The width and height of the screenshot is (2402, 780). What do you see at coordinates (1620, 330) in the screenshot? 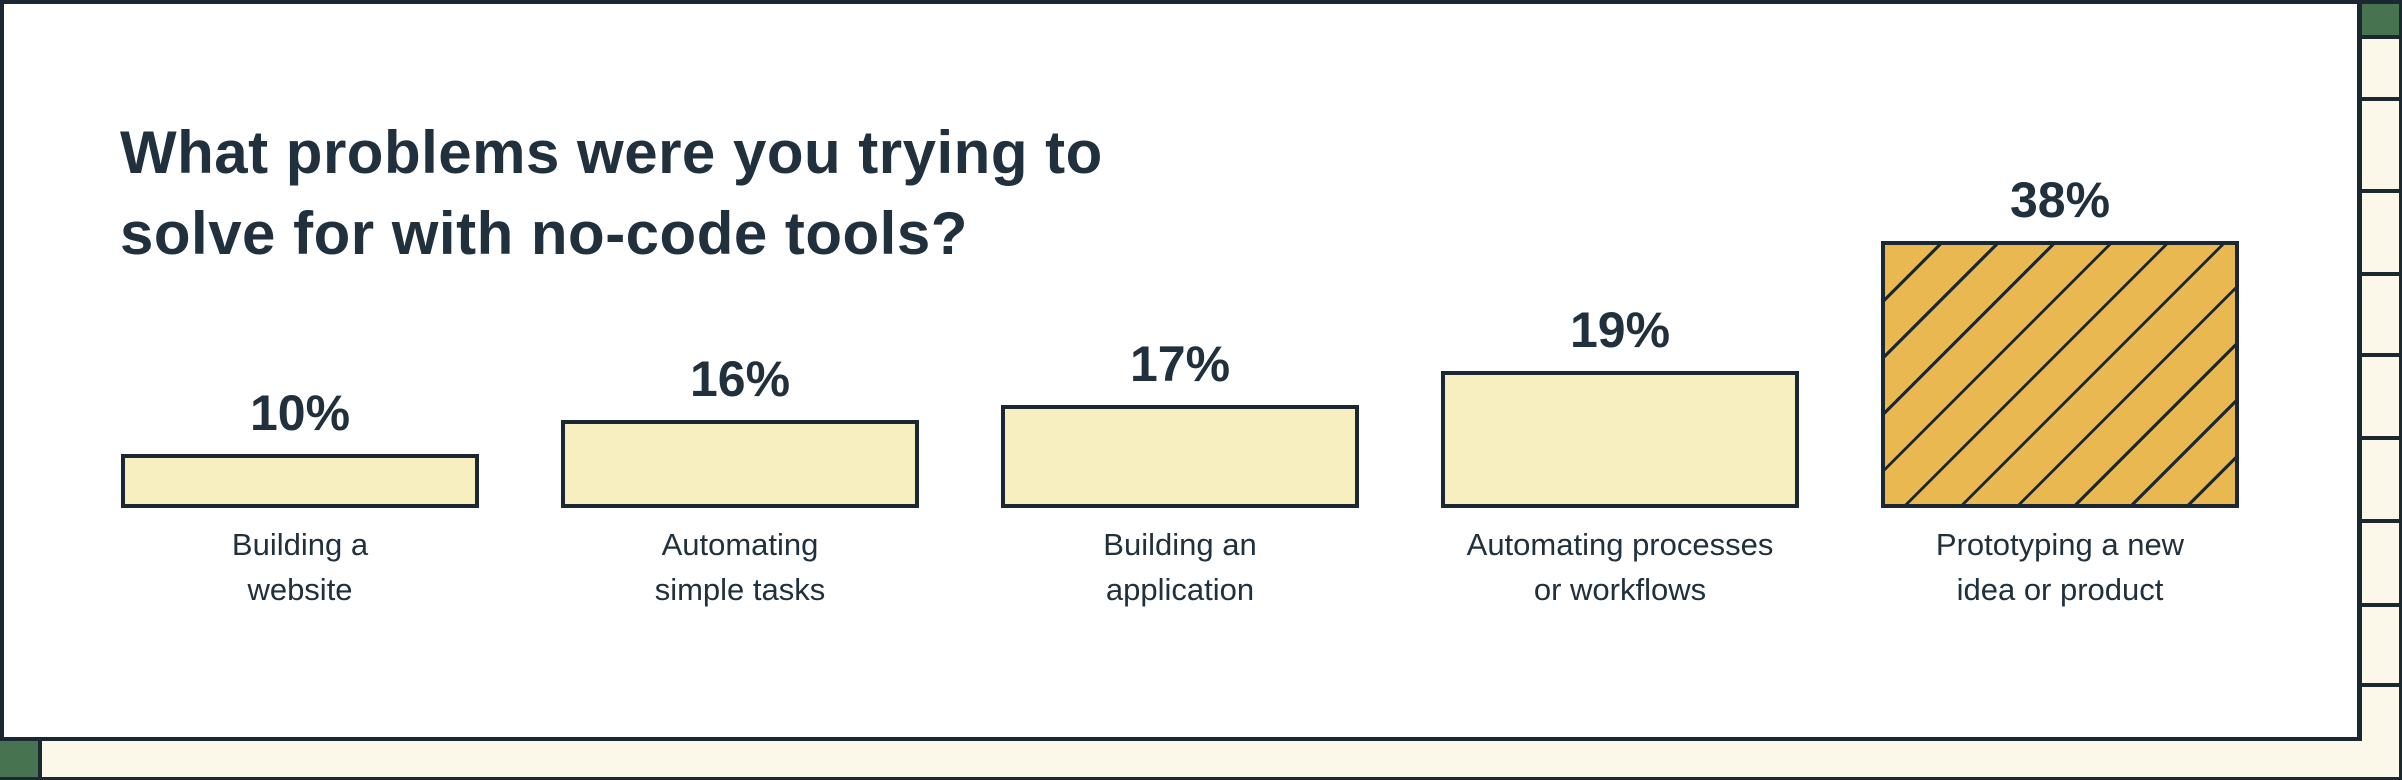
I see `bar-value-label: 19%` at bounding box center [1620, 330].